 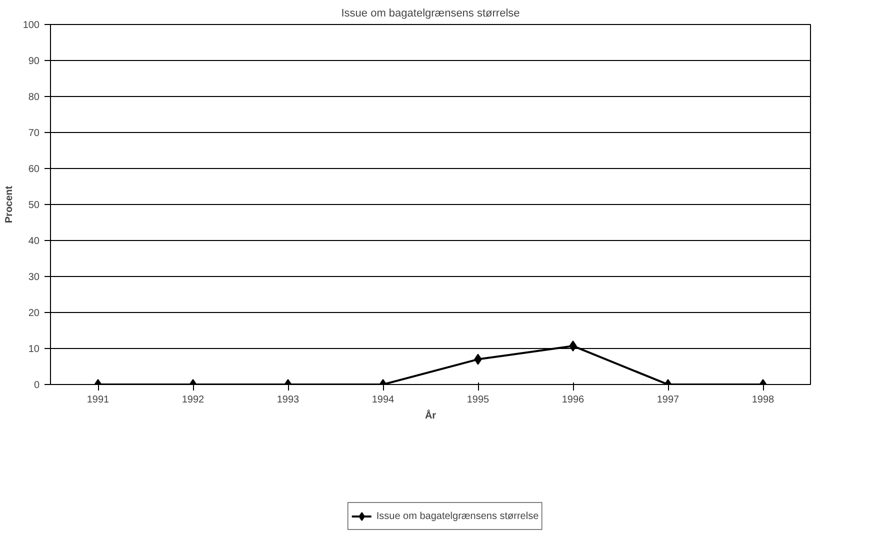 I want to click on y-axis-title: Procent, so click(x=9, y=204).